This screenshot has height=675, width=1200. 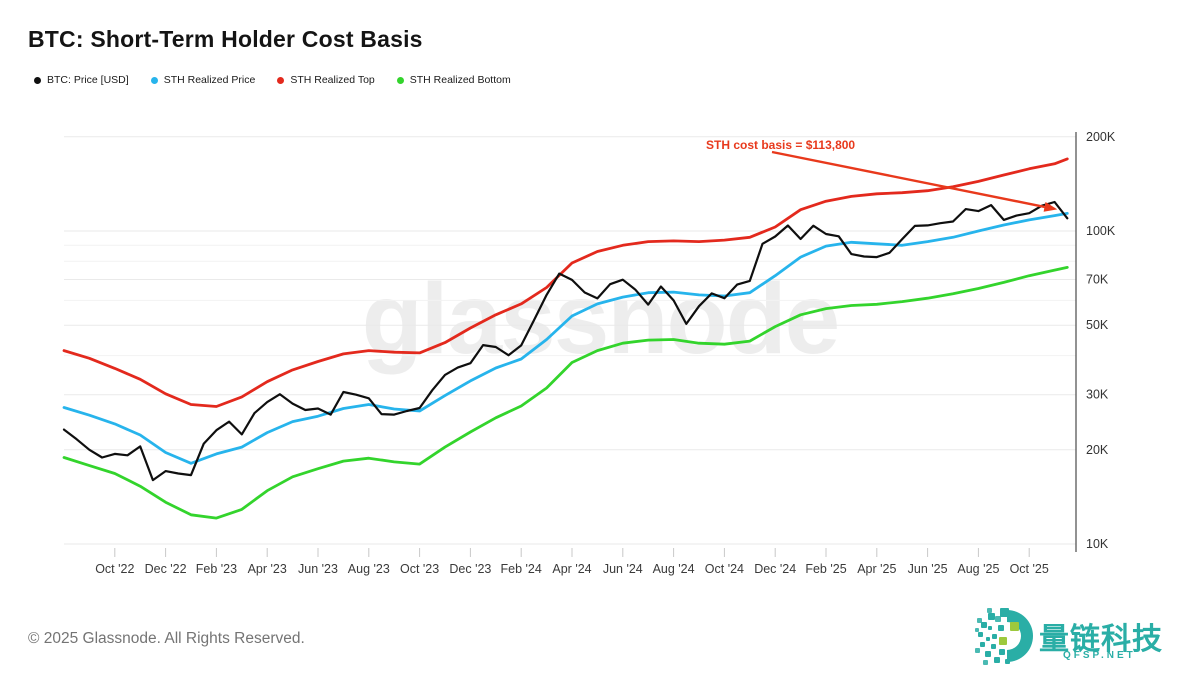 What do you see at coordinates (1097, 280) in the screenshot?
I see `svg-text: 70K` at bounding box center [1097, 280].